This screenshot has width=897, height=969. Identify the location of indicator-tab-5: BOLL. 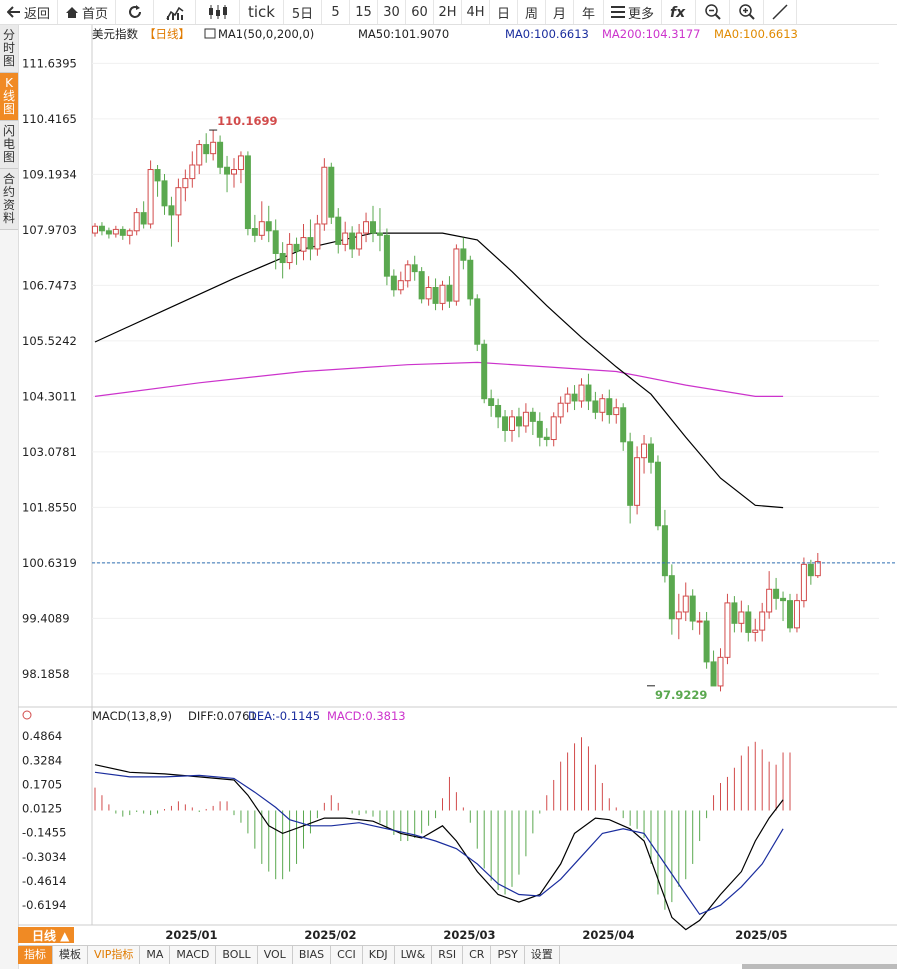
(237, 955).